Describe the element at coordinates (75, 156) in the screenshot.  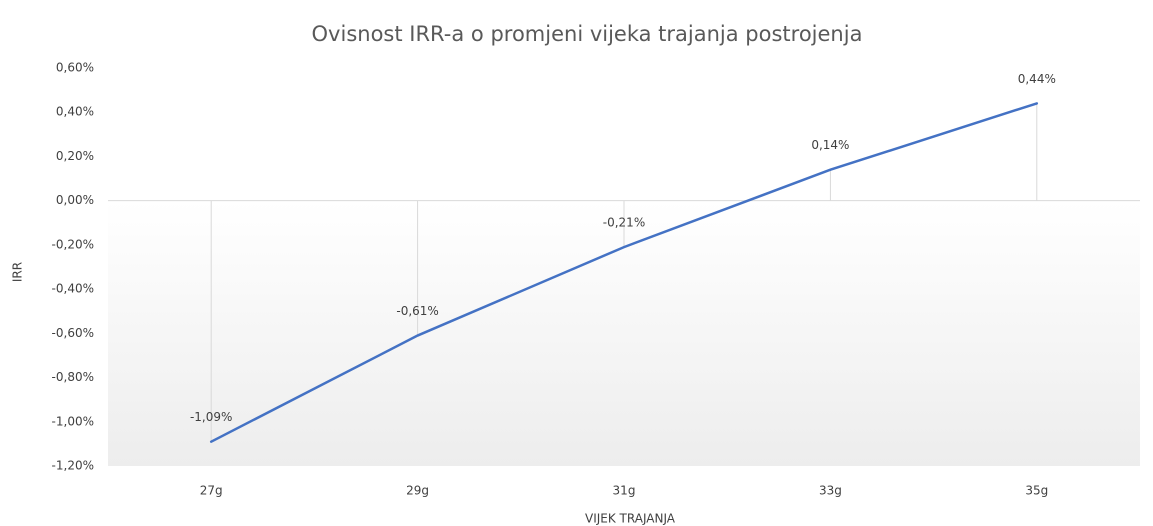
I see `y-tick-label: 0,20%` at that location.